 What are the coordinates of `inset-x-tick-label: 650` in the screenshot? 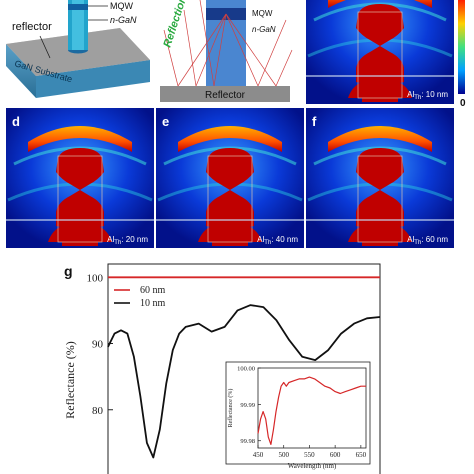 It's located at (361, 455).